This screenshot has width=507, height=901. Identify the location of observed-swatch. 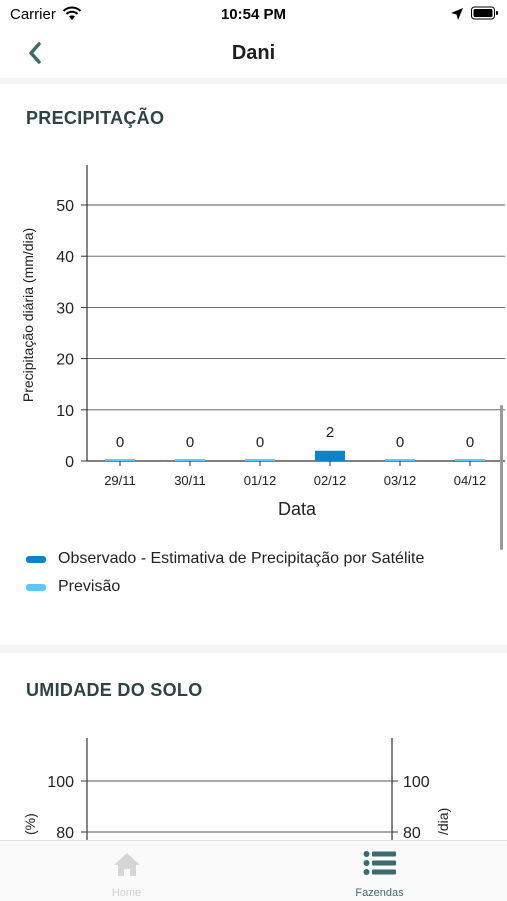
(36, 559).